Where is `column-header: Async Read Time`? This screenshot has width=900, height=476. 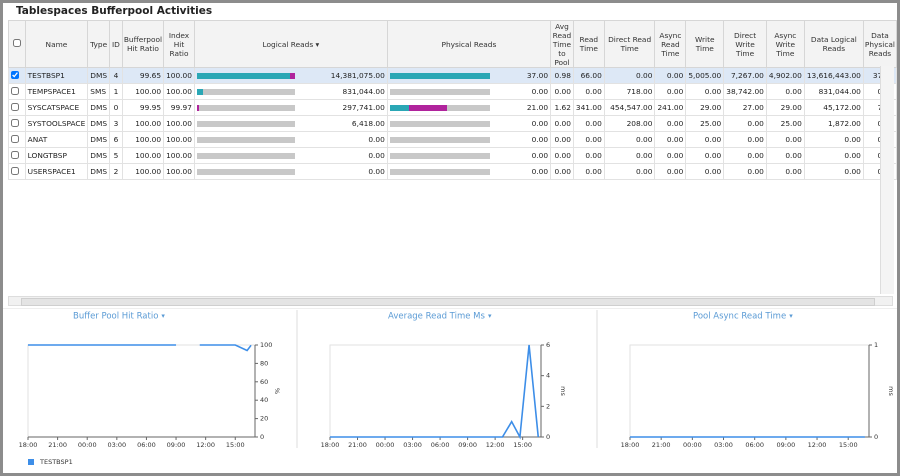
column-header: Async Read Time is located at coordinates (670, 44).